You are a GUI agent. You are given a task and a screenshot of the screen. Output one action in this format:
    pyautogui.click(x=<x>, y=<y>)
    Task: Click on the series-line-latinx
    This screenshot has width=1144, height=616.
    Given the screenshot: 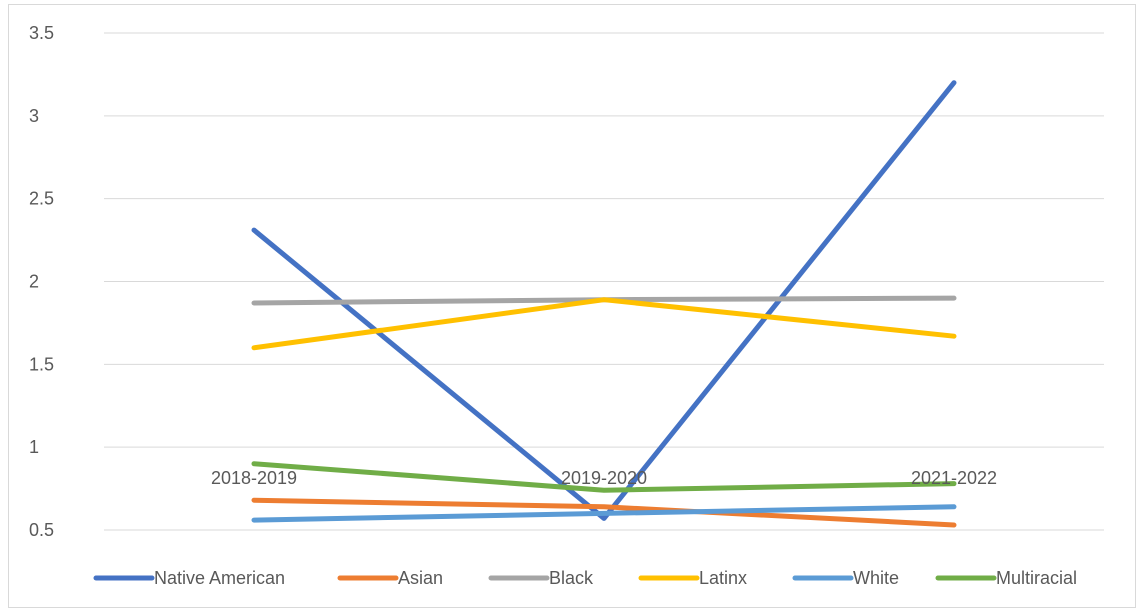 What is the action you would take?
    pyautogui.click(x=604, y=324)
    